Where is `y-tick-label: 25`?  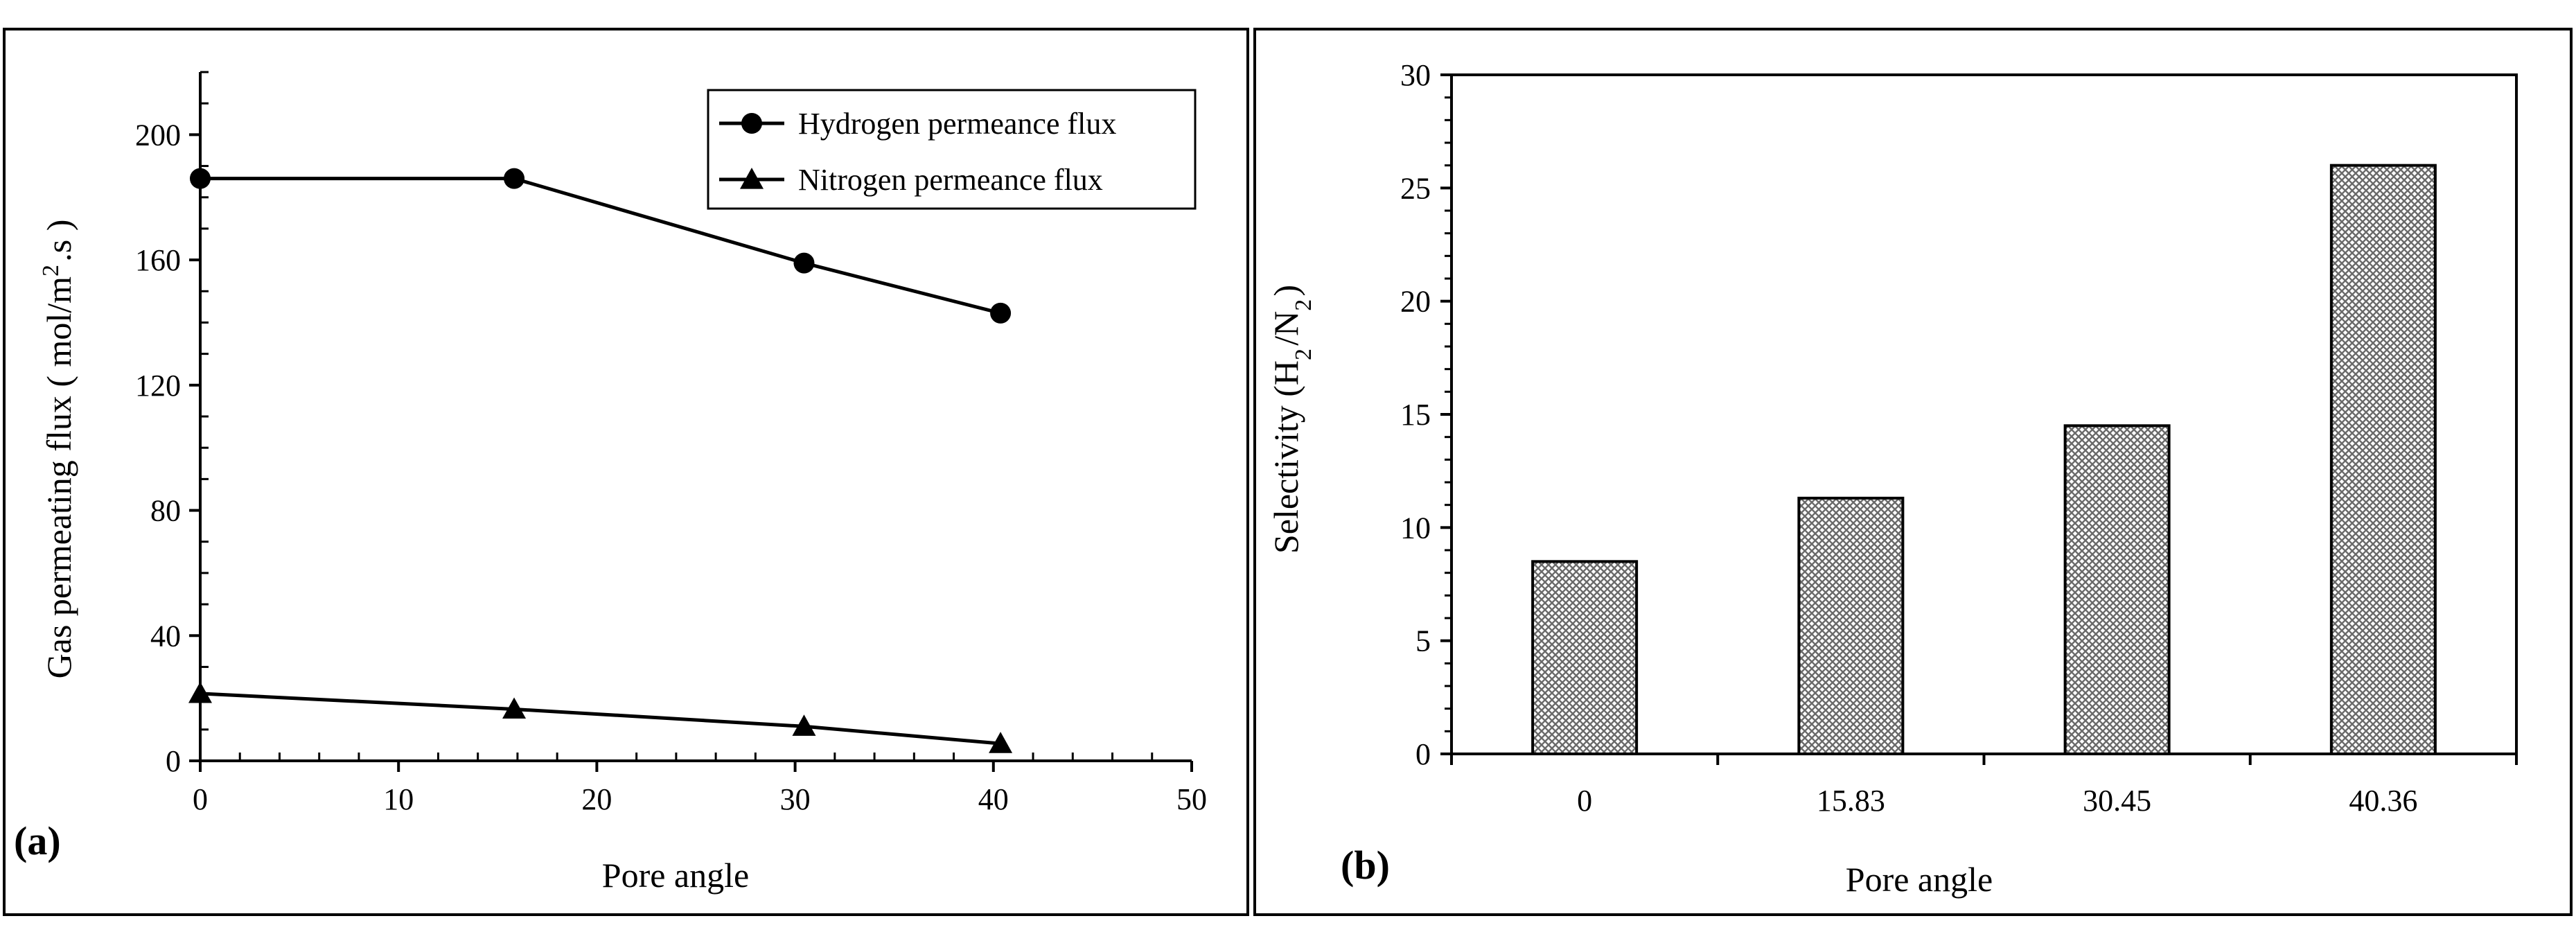
y-tick-label: 25 is located at coordinates (1415, 188).